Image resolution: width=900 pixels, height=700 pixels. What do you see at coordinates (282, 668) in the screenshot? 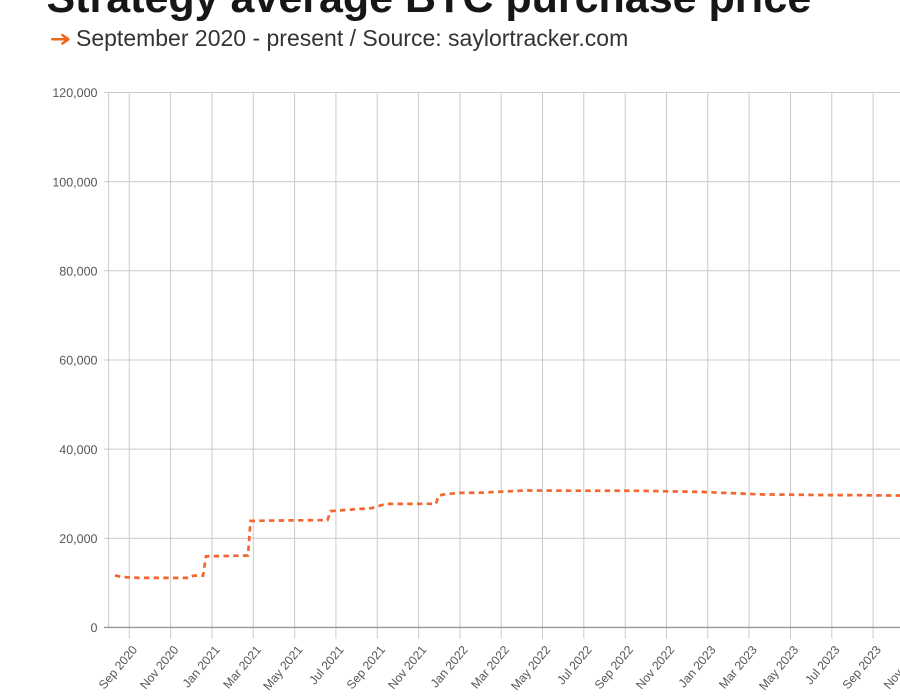
I see `svg-text: May 2021` at bounding box center [282, 668].